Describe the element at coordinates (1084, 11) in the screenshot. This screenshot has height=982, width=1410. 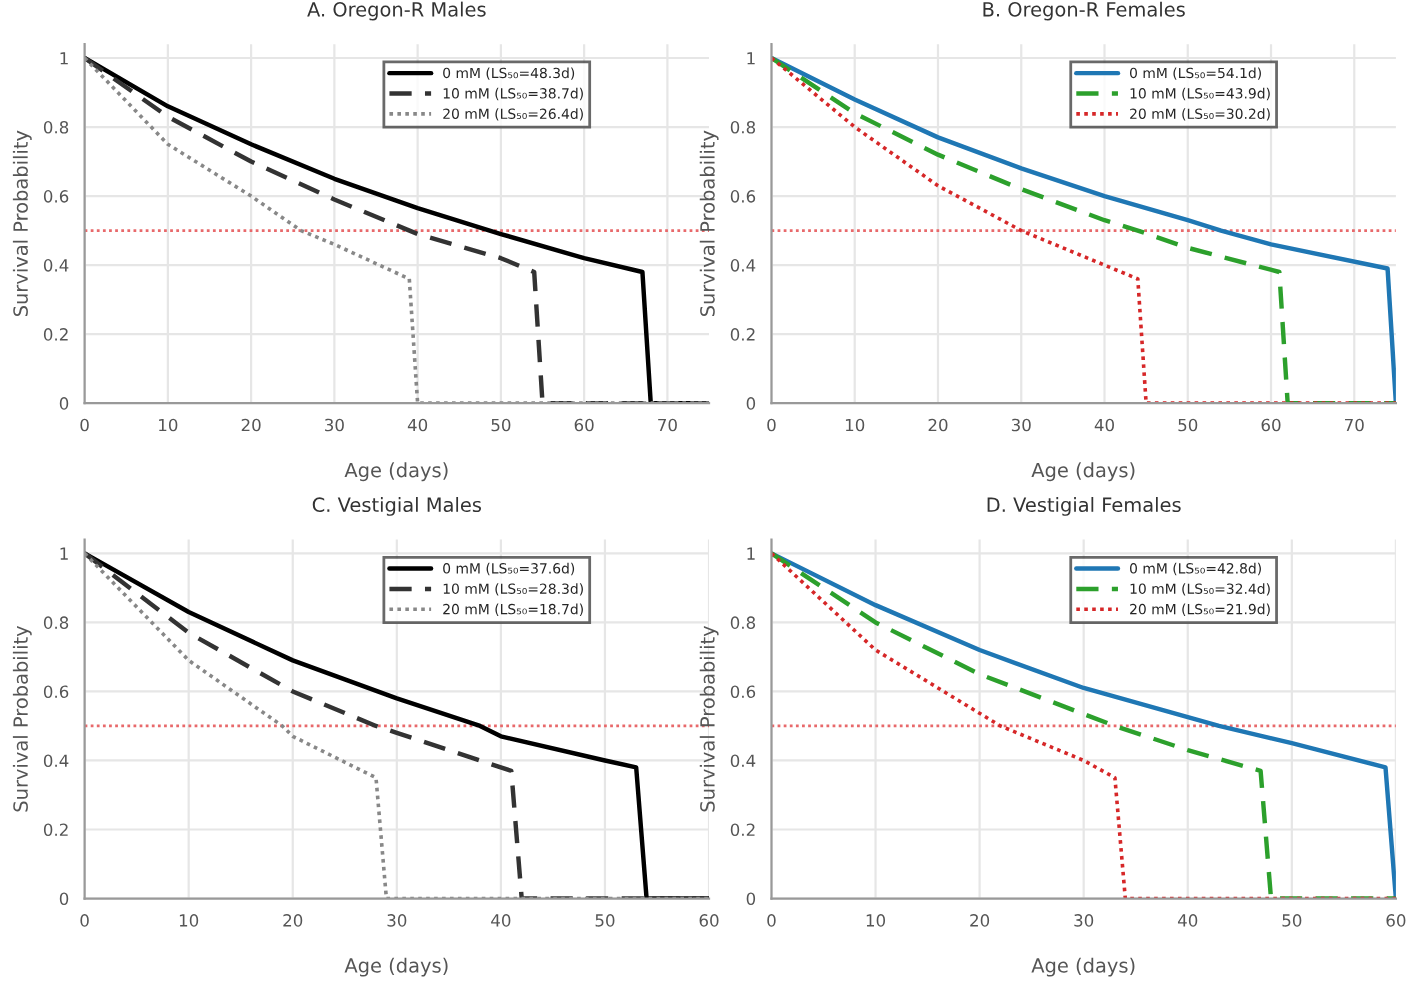
I see `chart-title: B. Oregon-R Females` at that location.